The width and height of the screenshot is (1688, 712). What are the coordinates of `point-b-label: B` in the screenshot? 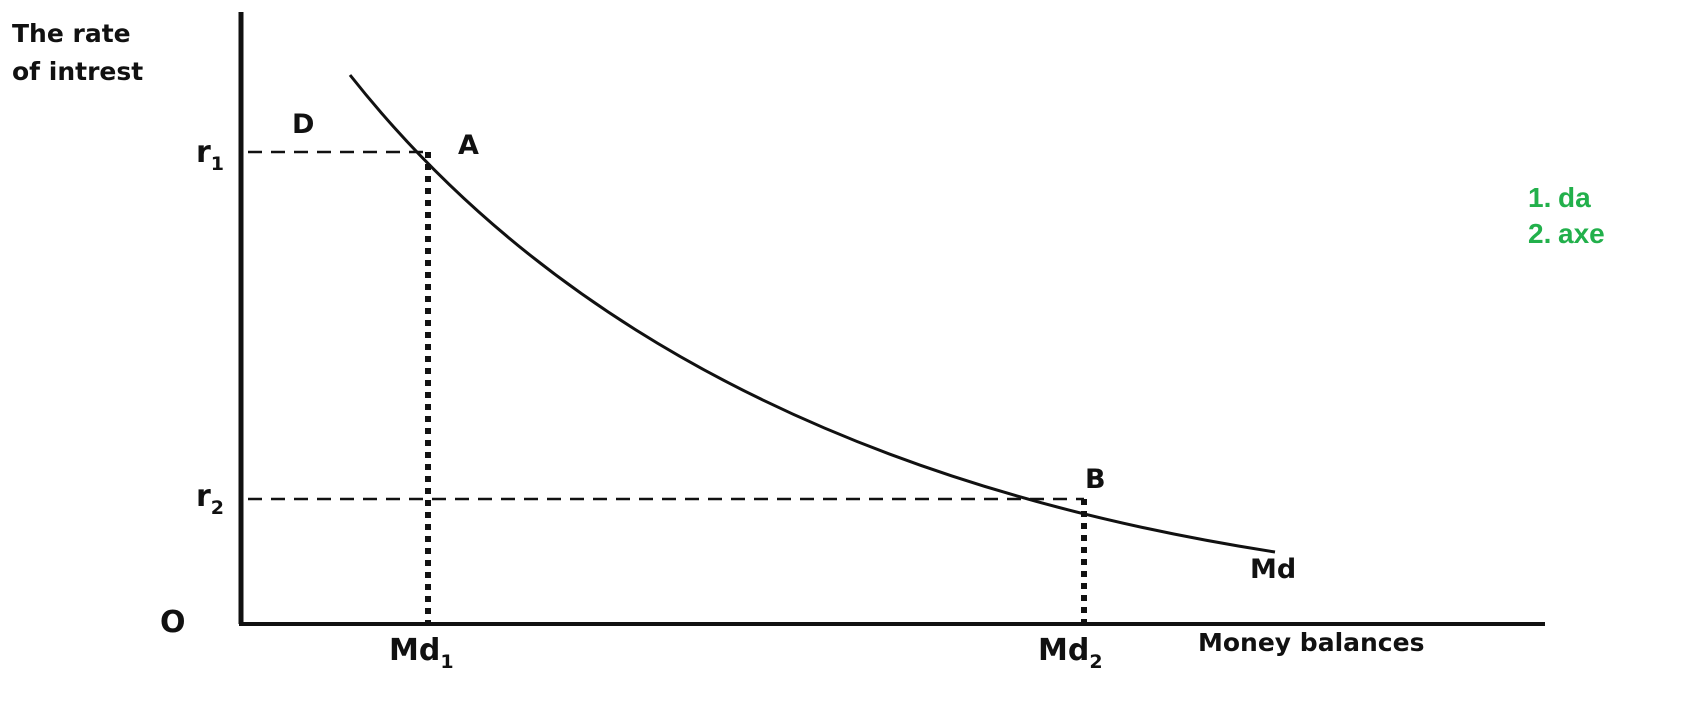 It's located at (1095, 479).